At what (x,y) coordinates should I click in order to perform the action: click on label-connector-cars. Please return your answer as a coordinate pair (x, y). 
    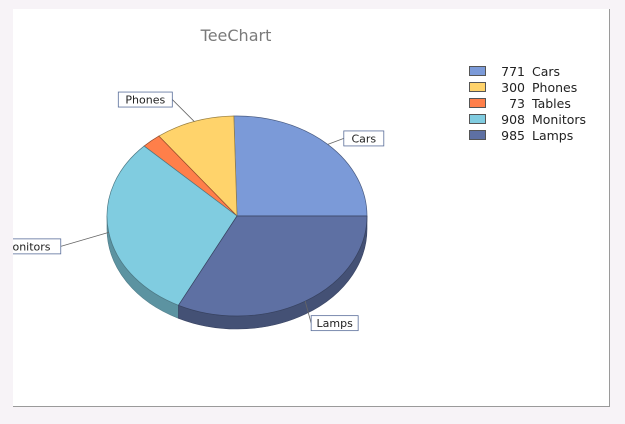
    Looking at the image, I should click on (335, 141).